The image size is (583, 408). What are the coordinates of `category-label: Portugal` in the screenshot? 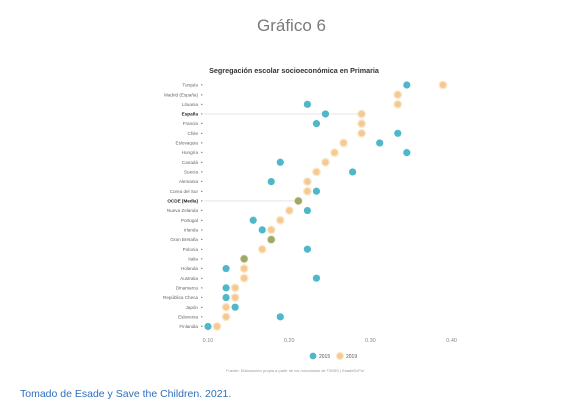 It's located at (189, 220).